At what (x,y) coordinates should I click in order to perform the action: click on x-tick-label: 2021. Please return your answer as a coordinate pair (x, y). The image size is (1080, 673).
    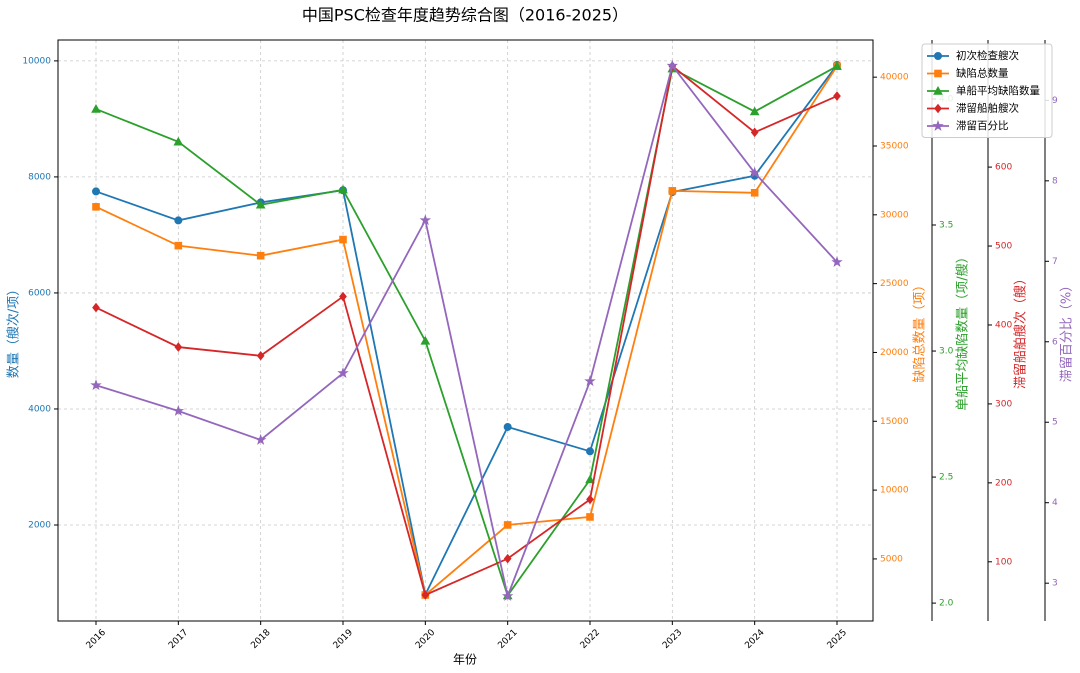
    Looking at the image, I should click on (507, 639).